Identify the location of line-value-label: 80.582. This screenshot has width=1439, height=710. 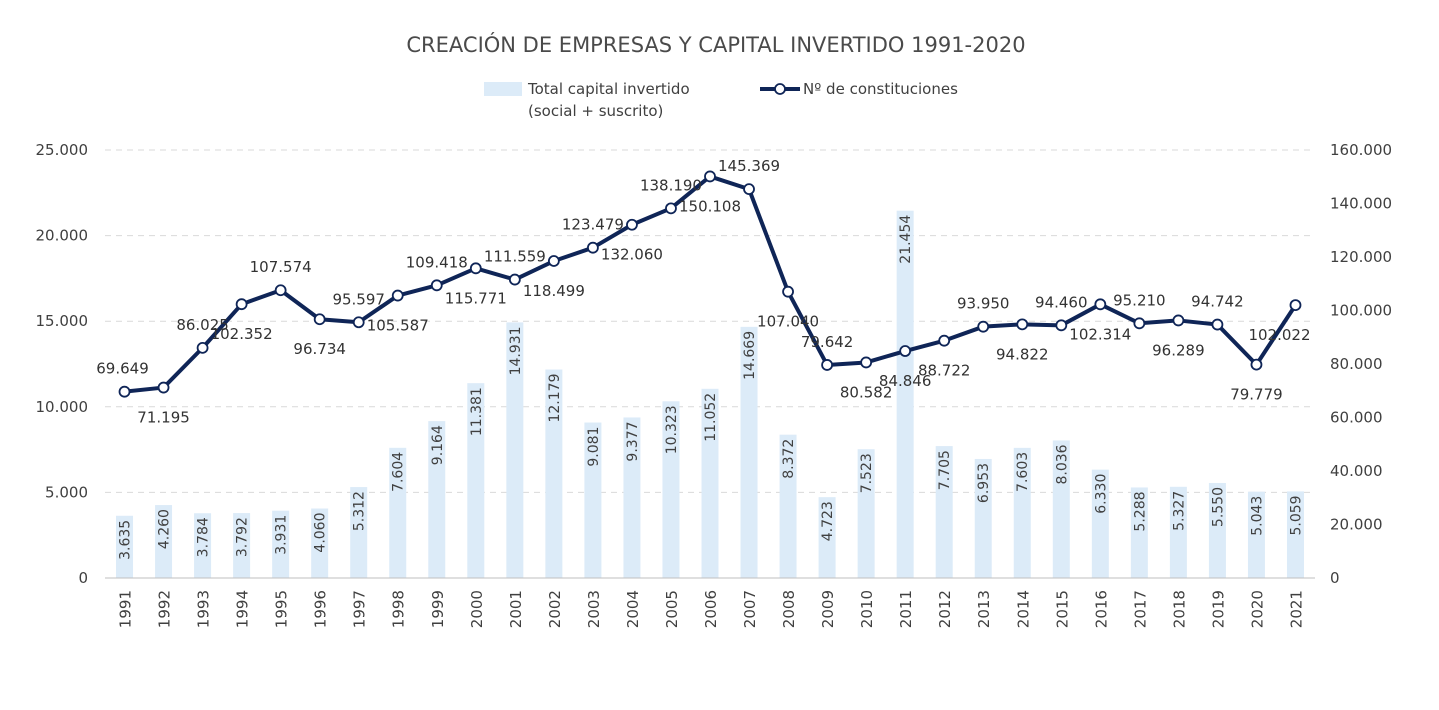
(866, 392).